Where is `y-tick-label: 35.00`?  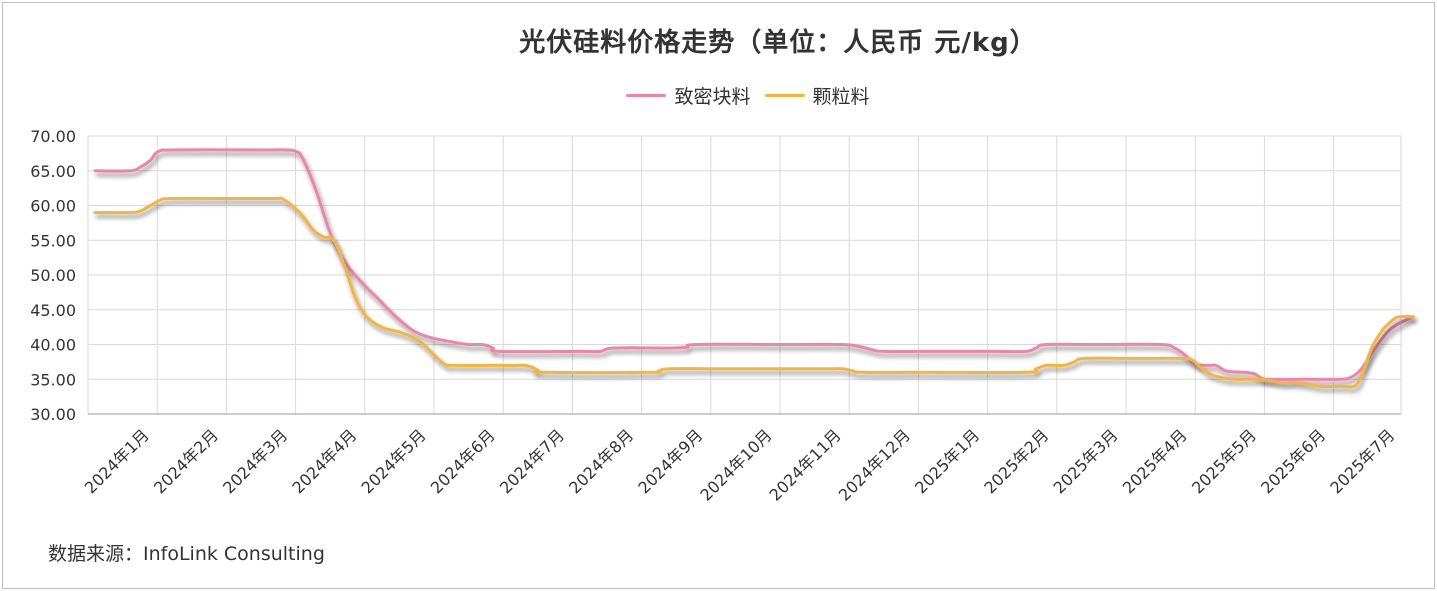
y-tick-label: 35.00 is located at coordinates (53, 379).